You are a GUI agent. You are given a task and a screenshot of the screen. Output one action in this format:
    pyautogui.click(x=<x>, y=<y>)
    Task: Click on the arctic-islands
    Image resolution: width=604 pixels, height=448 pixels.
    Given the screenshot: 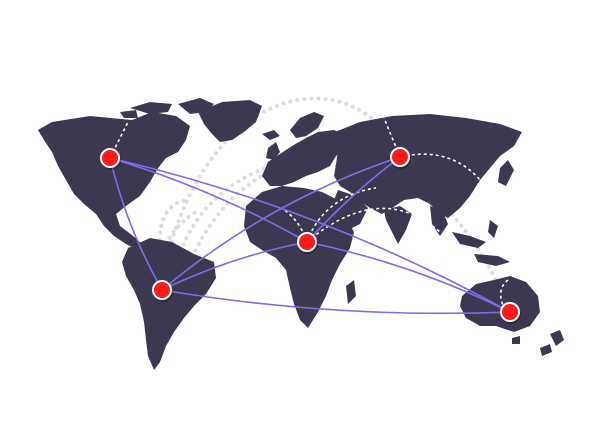 What is the action you would take?
    pyautogui.click(x=167, y=108)
    